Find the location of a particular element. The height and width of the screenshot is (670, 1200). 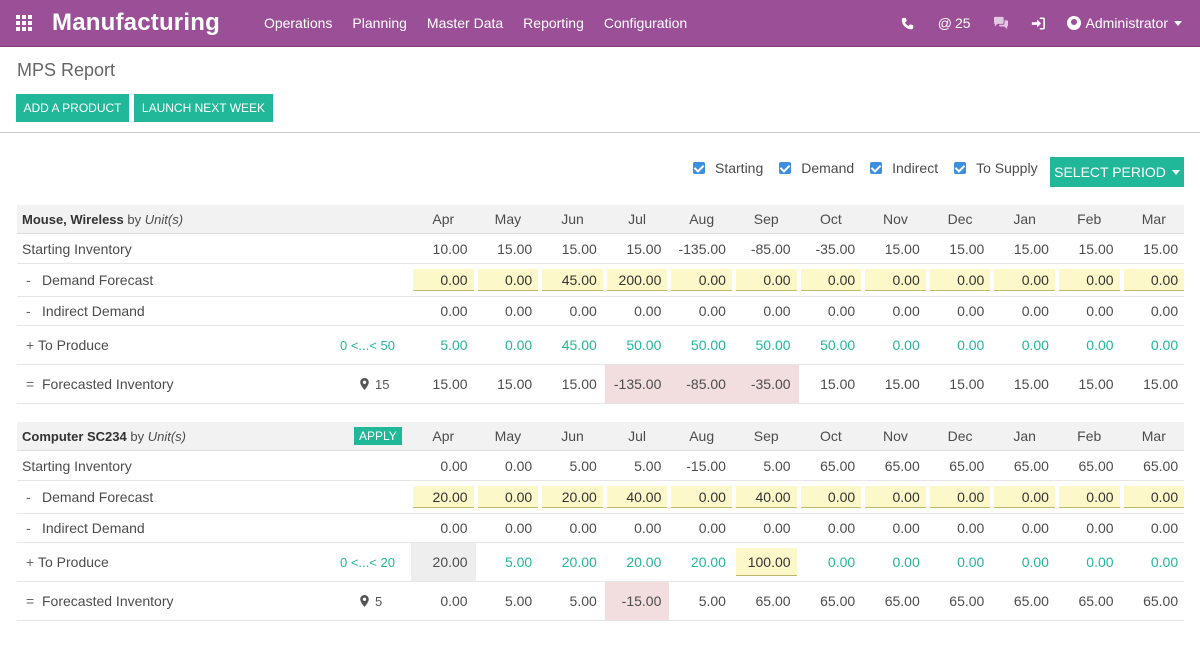

value-cell: 100.00 is located at coordinates (766, 562).